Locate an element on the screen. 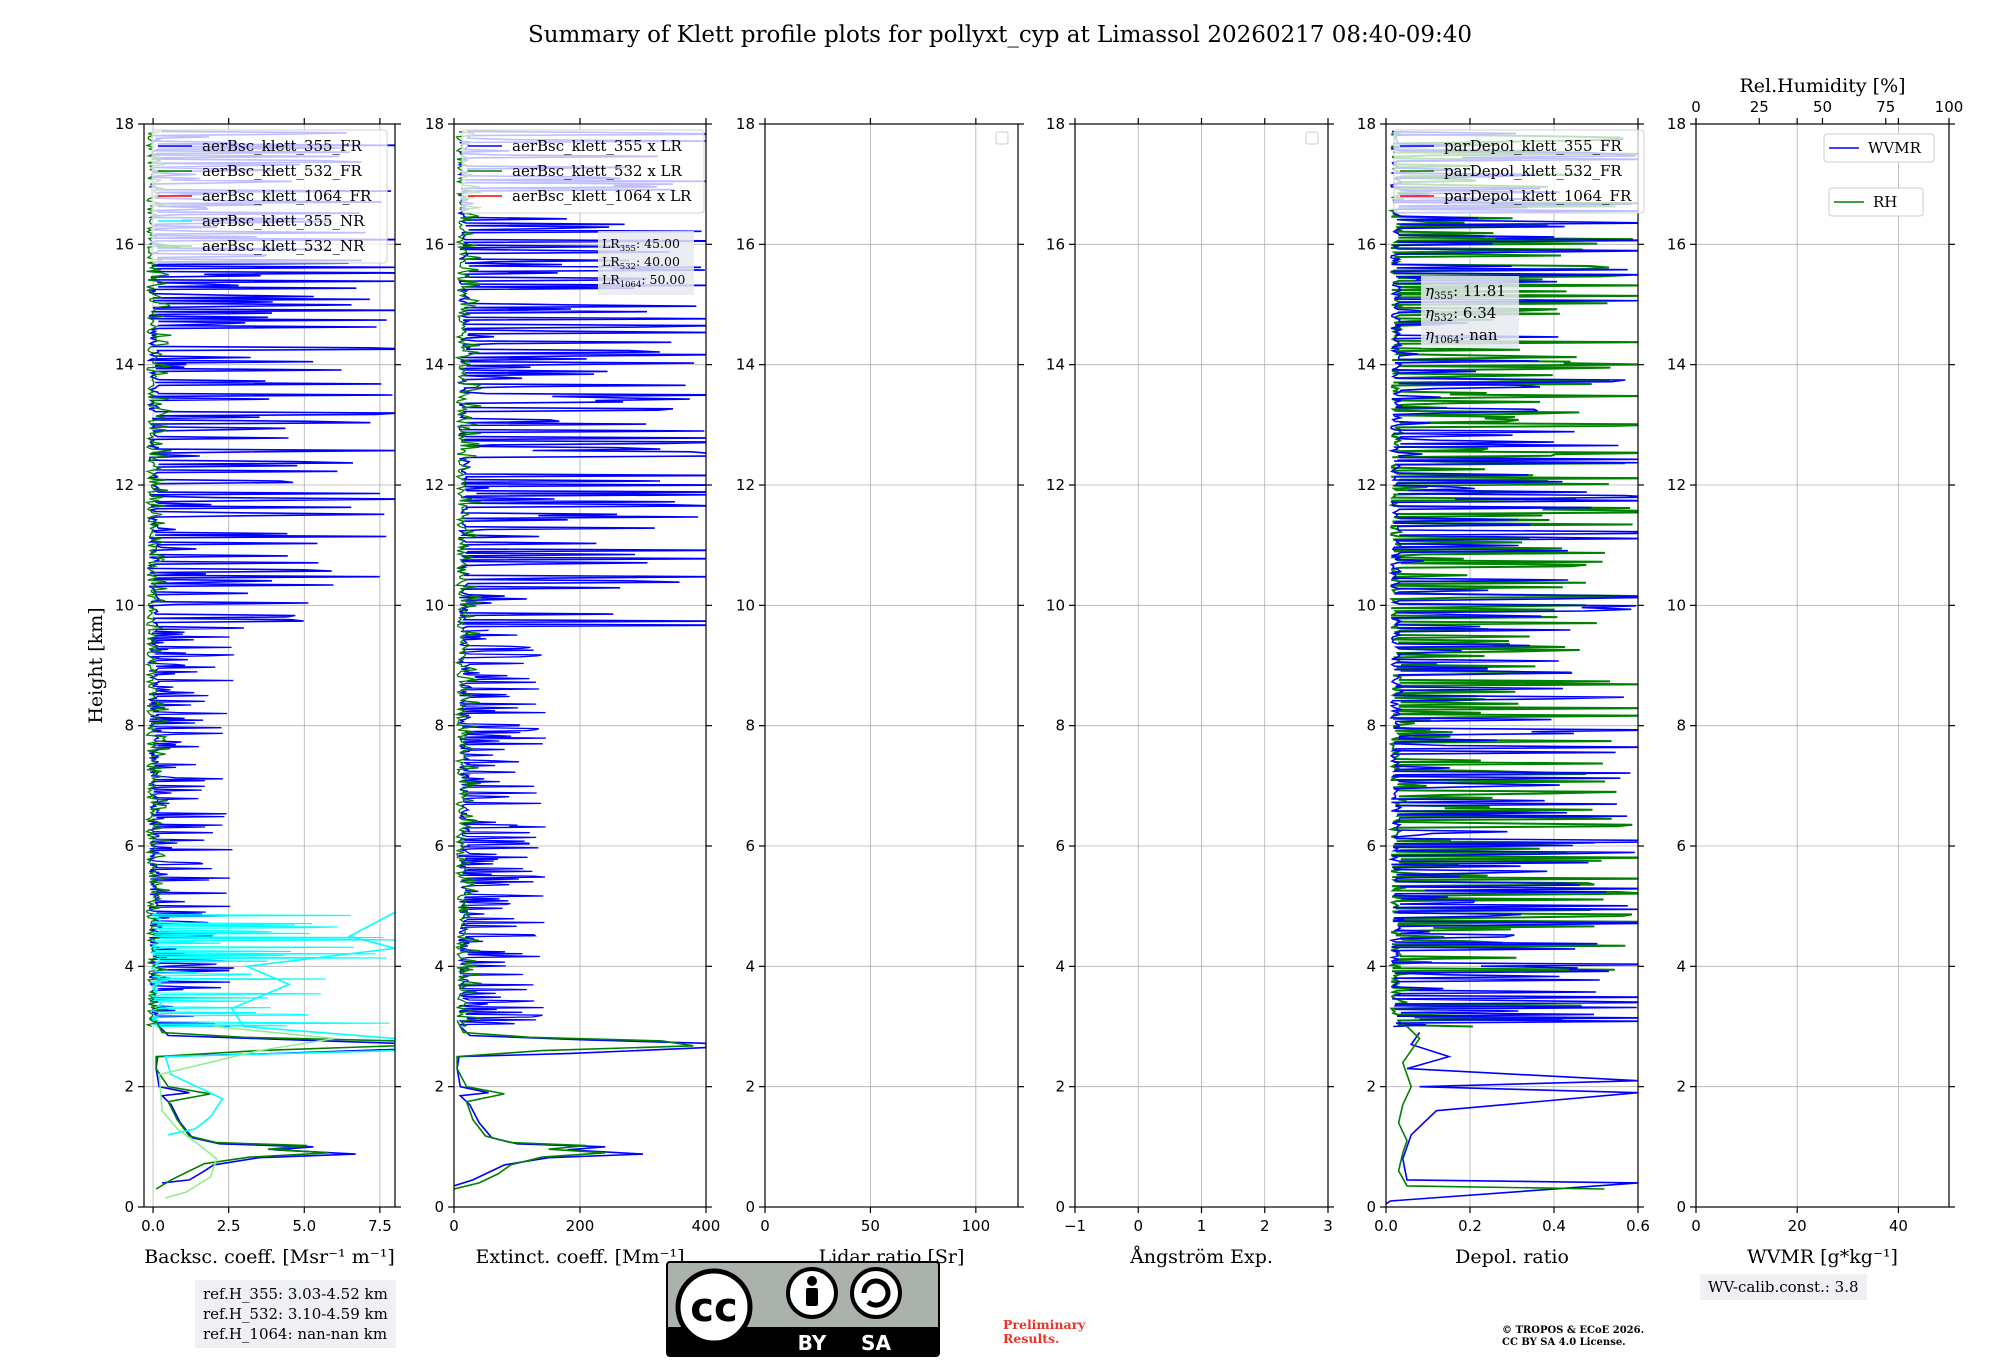  legend-box is located at coordinates (269, 196).